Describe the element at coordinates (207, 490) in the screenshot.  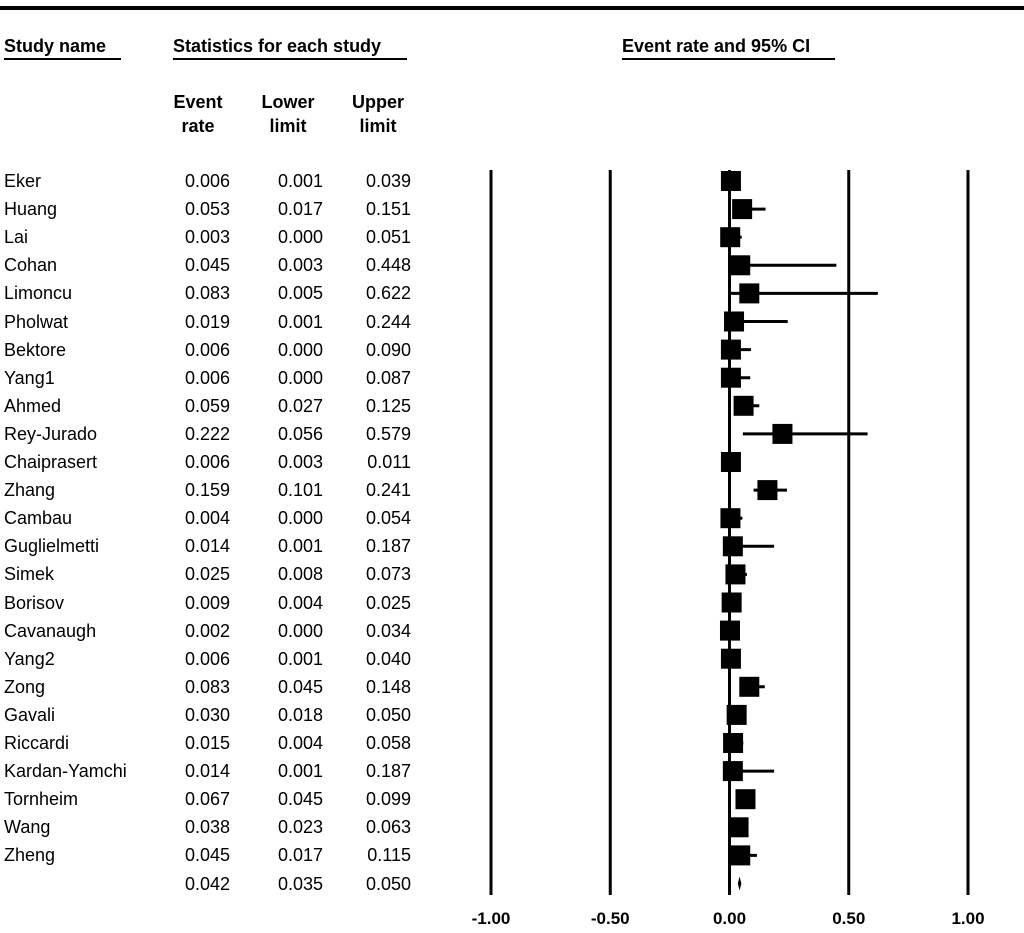
I see `event-rate-value: 0.159` at that location.